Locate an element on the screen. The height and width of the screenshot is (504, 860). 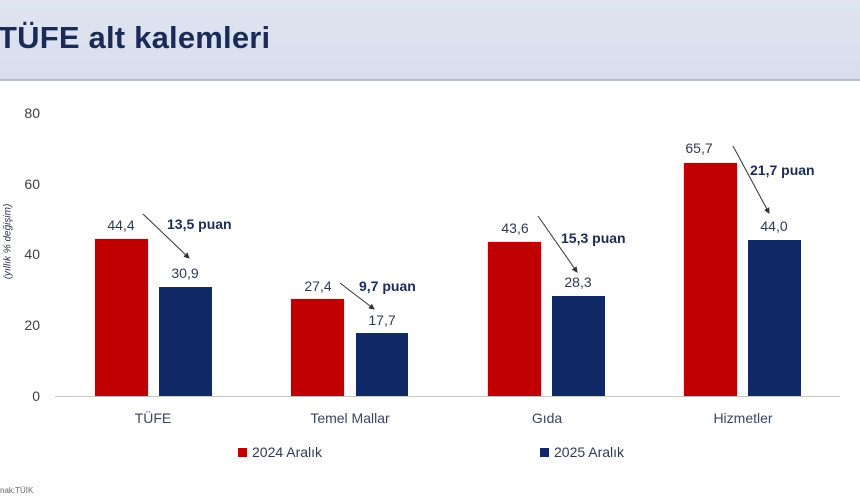
value-label-hizmetler-2024: 65,7 is located at coordinates (699, 148).